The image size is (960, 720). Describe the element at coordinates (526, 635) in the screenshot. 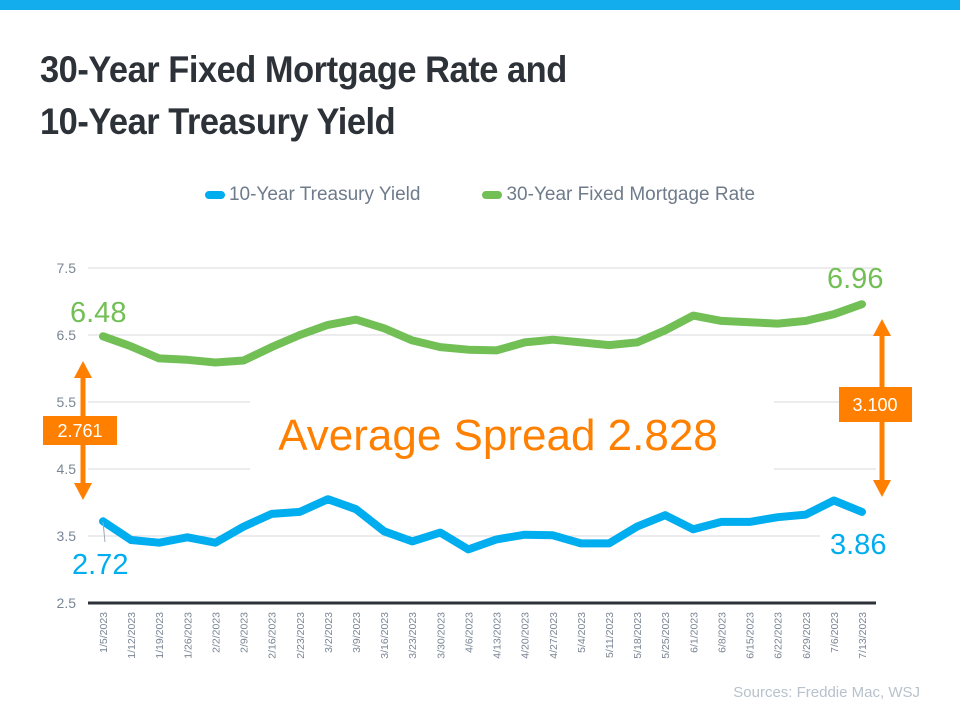

I see `x-tick-label: 4/20/2023` at that location.